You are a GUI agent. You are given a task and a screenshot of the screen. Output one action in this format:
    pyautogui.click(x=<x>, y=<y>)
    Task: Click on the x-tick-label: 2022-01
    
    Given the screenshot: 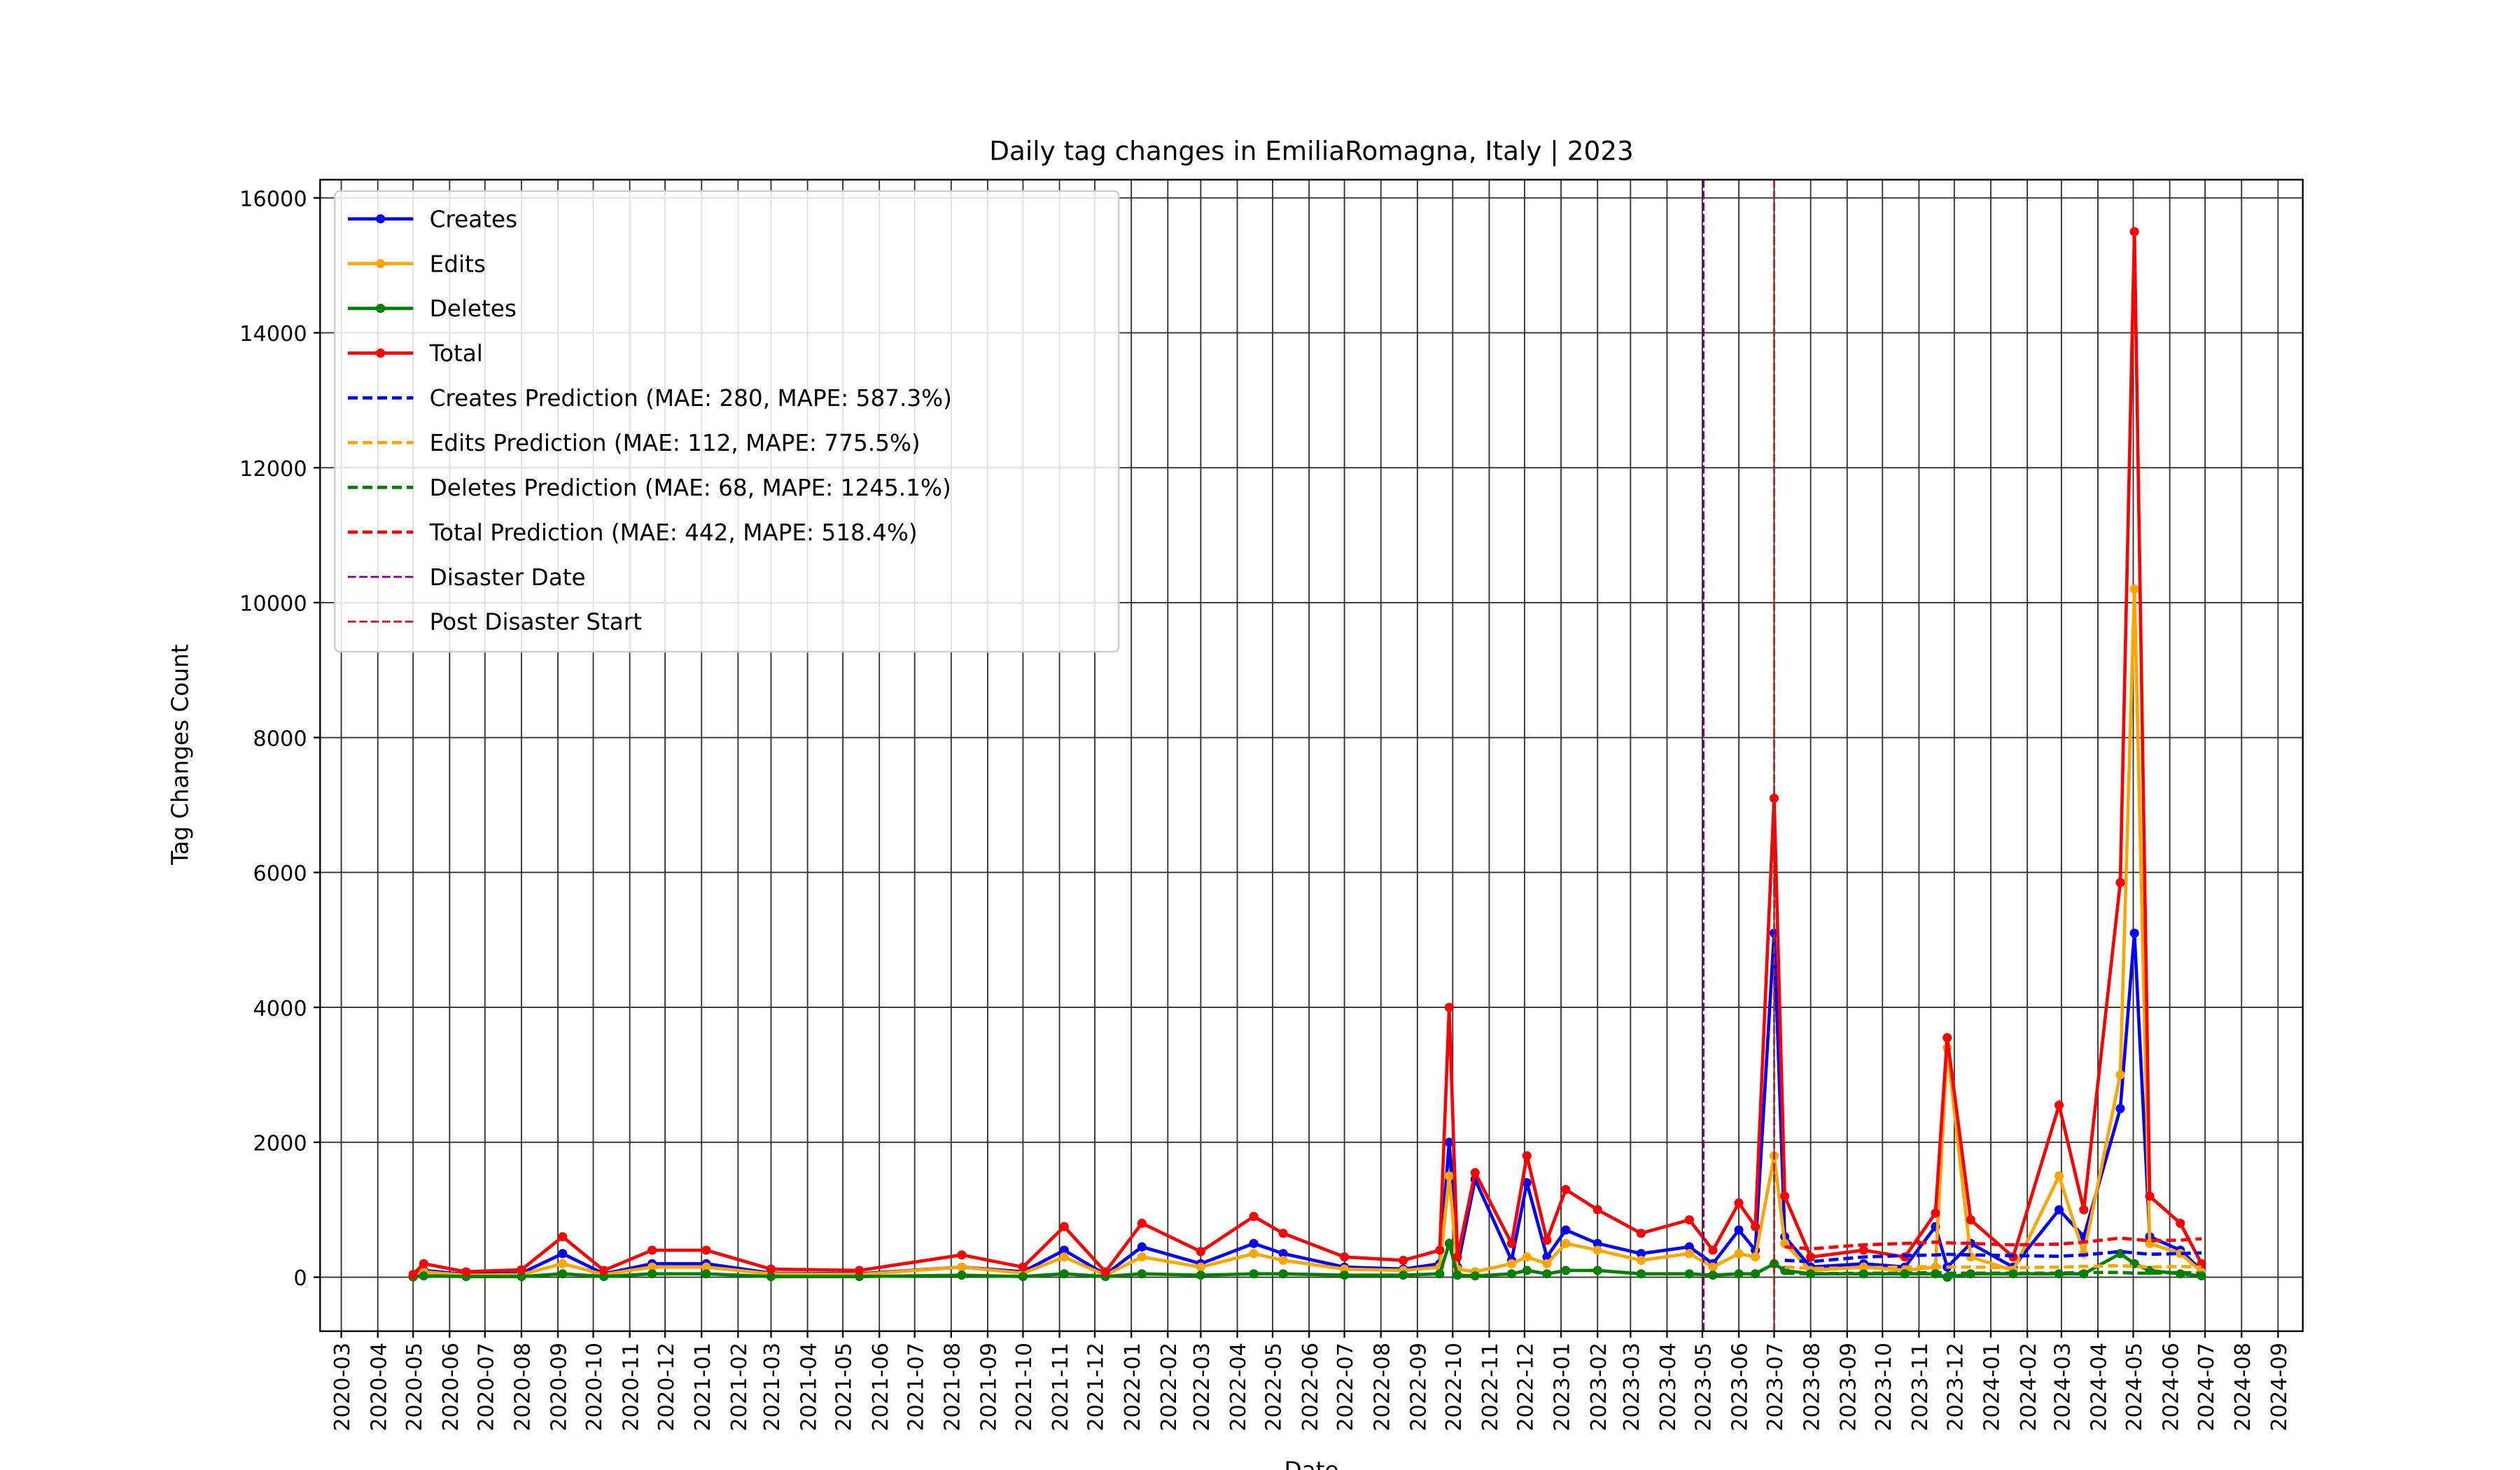 What is the action you would take?
    pyautogui.click(x=1133, y=1387)
    